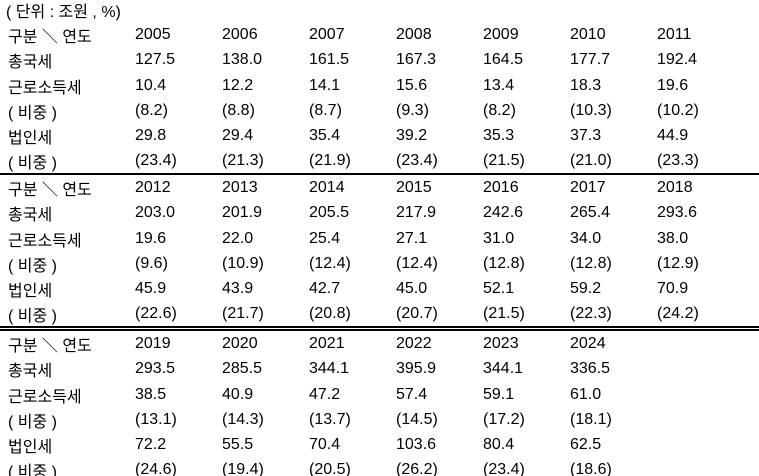  What do you see at coordinates (238, 135) in the screenshot?
I see `value-cell: 29.4` at bounding box center [238, 135].